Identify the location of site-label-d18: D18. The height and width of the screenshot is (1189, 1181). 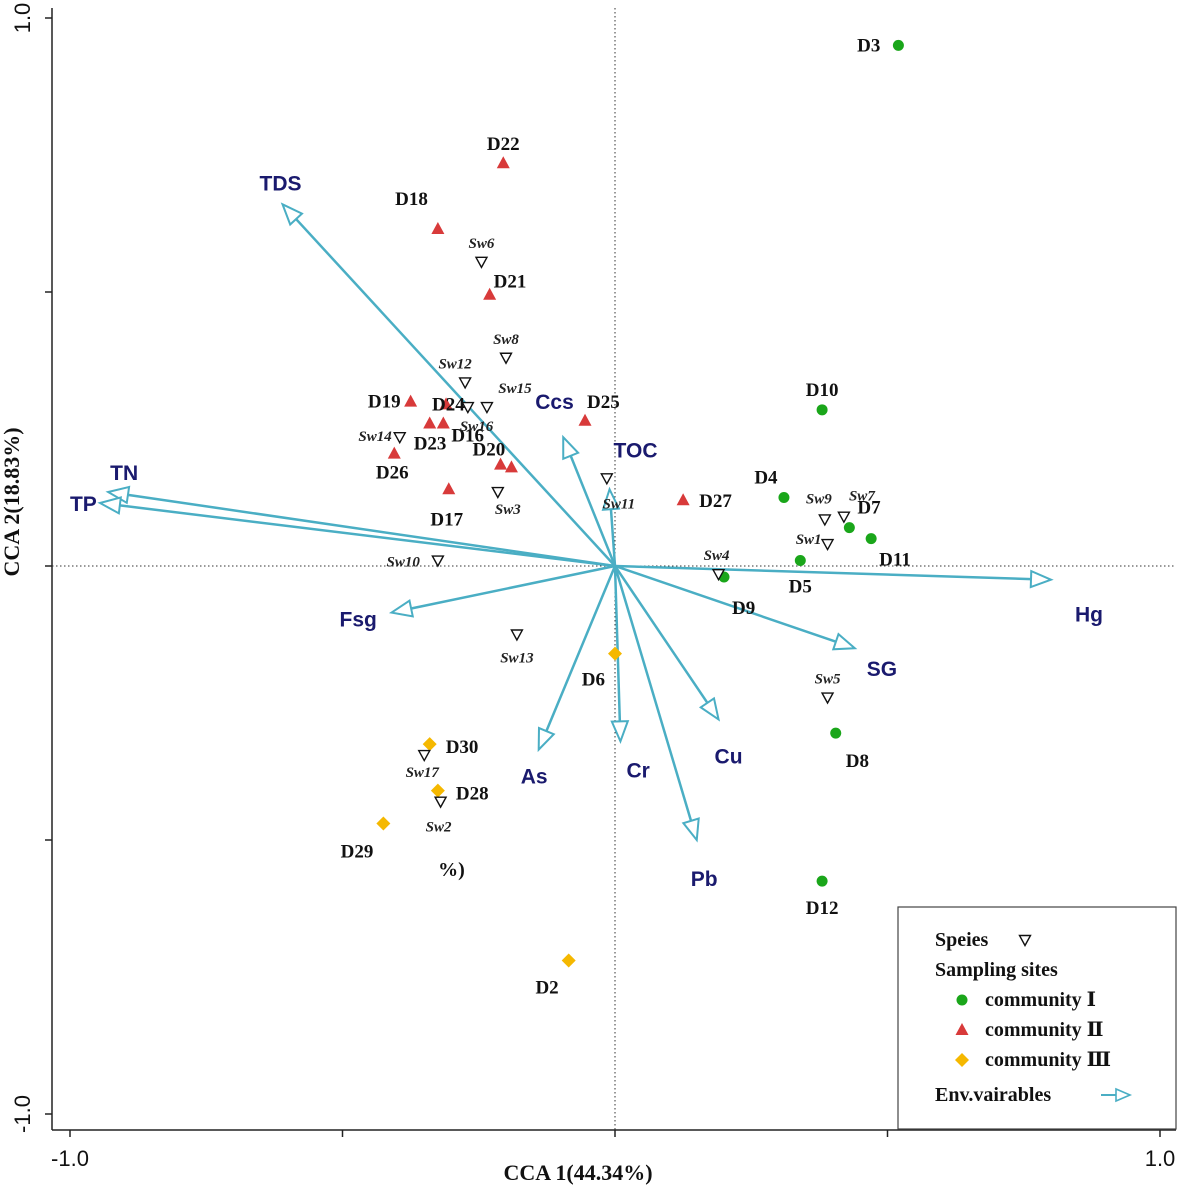
(411, 199).